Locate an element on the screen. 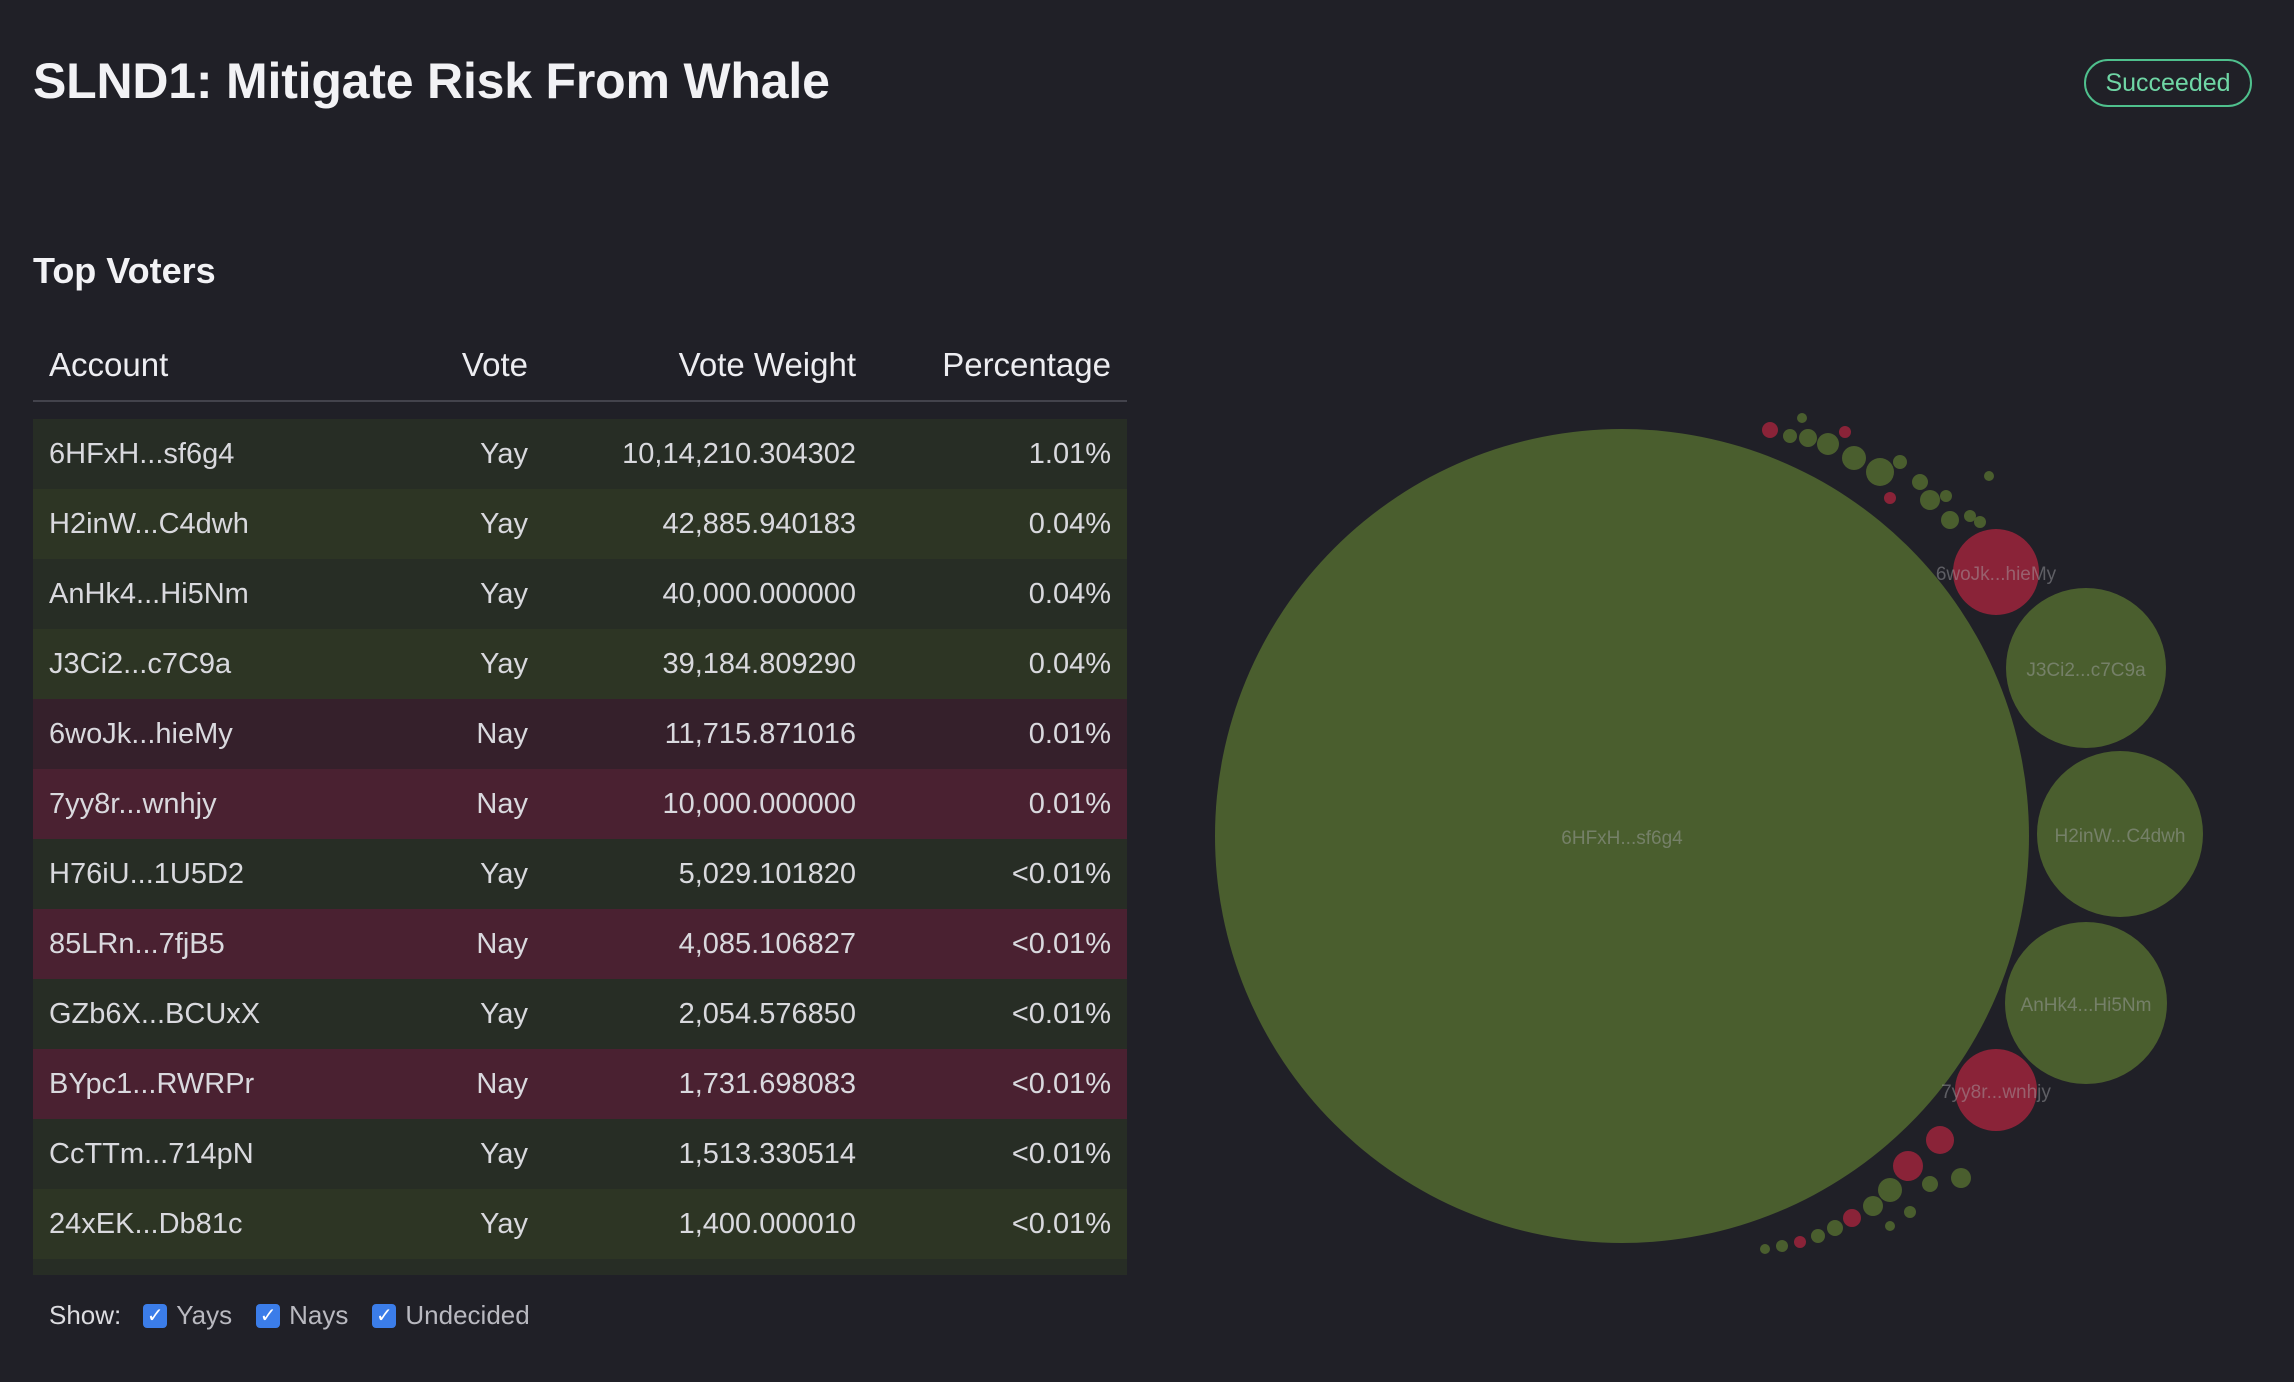 This screenshot has height=1382, width=2294. checkbox-nays: ✓ is located at coordinates (268, 1315).